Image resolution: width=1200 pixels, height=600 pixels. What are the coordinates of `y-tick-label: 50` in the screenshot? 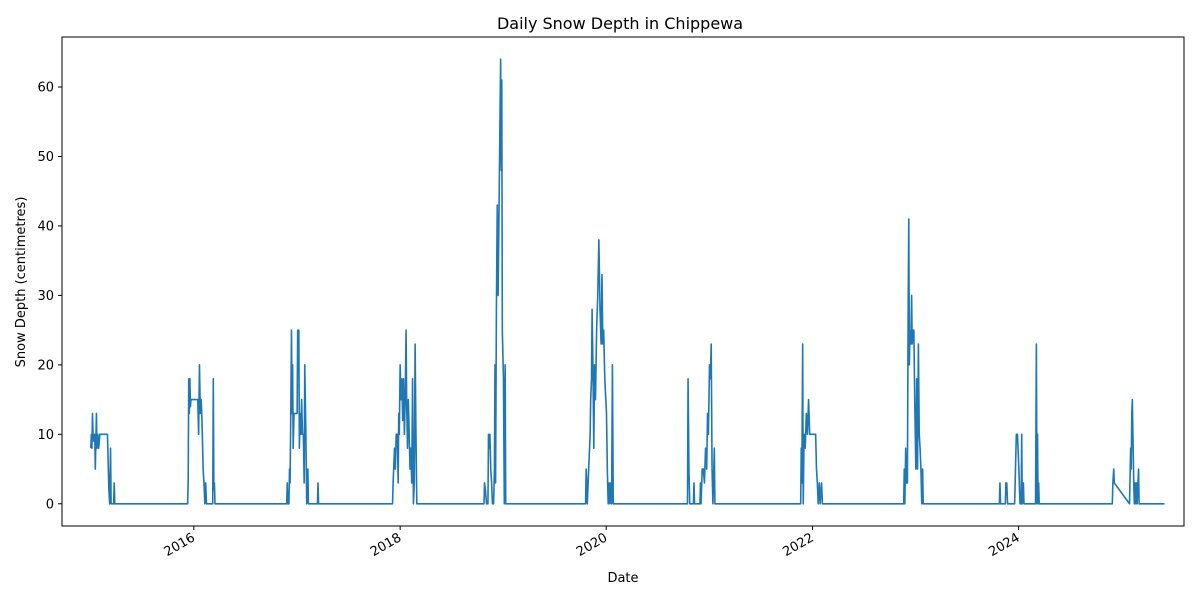 It's located at (45, 157).